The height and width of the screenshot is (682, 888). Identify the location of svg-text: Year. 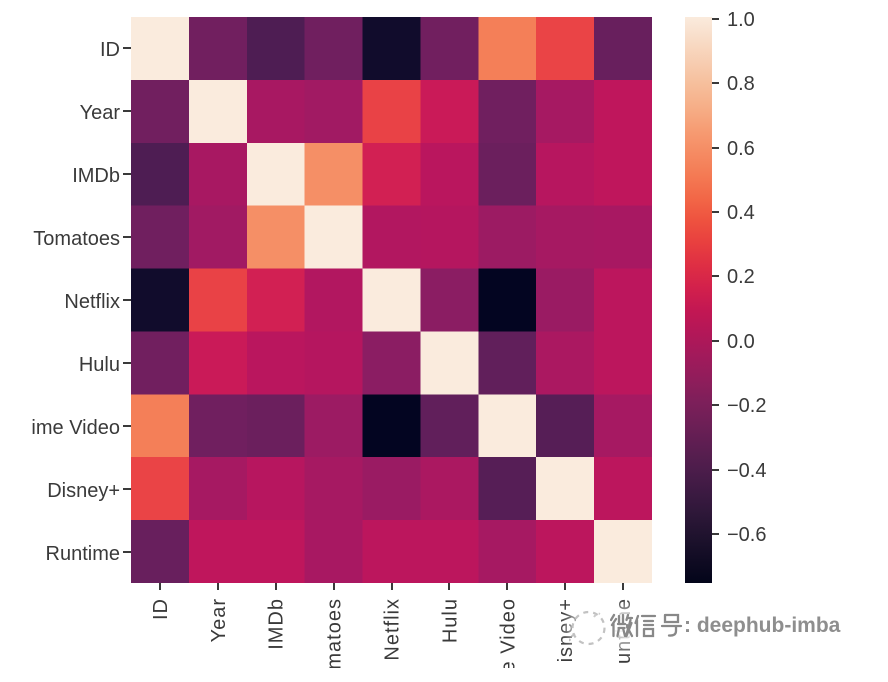
(219, 620).